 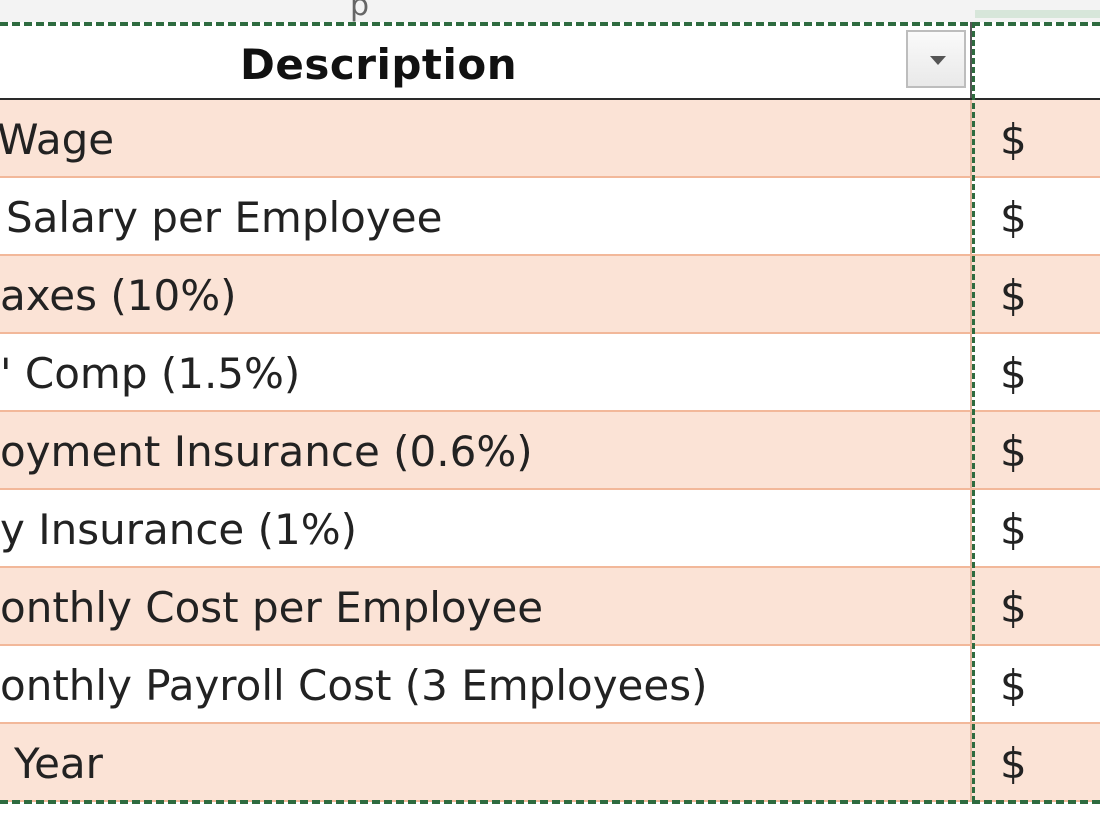 I want to click on table-row: oyment Insurance (0.6%) $, so click(x=550, y=451).